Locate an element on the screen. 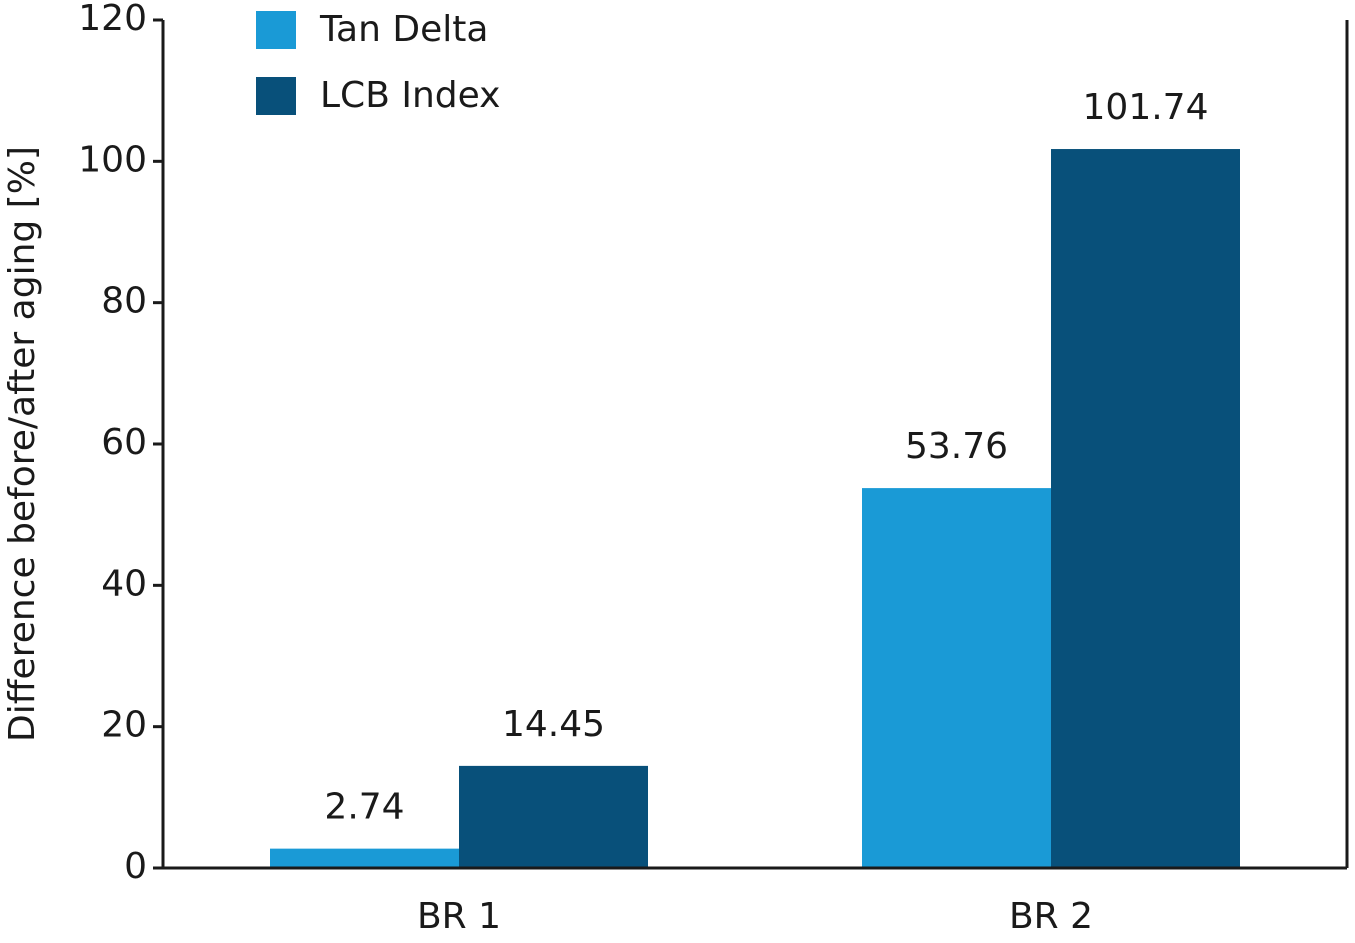  y-tick-label: 100 is located at coordinates (112, 159).